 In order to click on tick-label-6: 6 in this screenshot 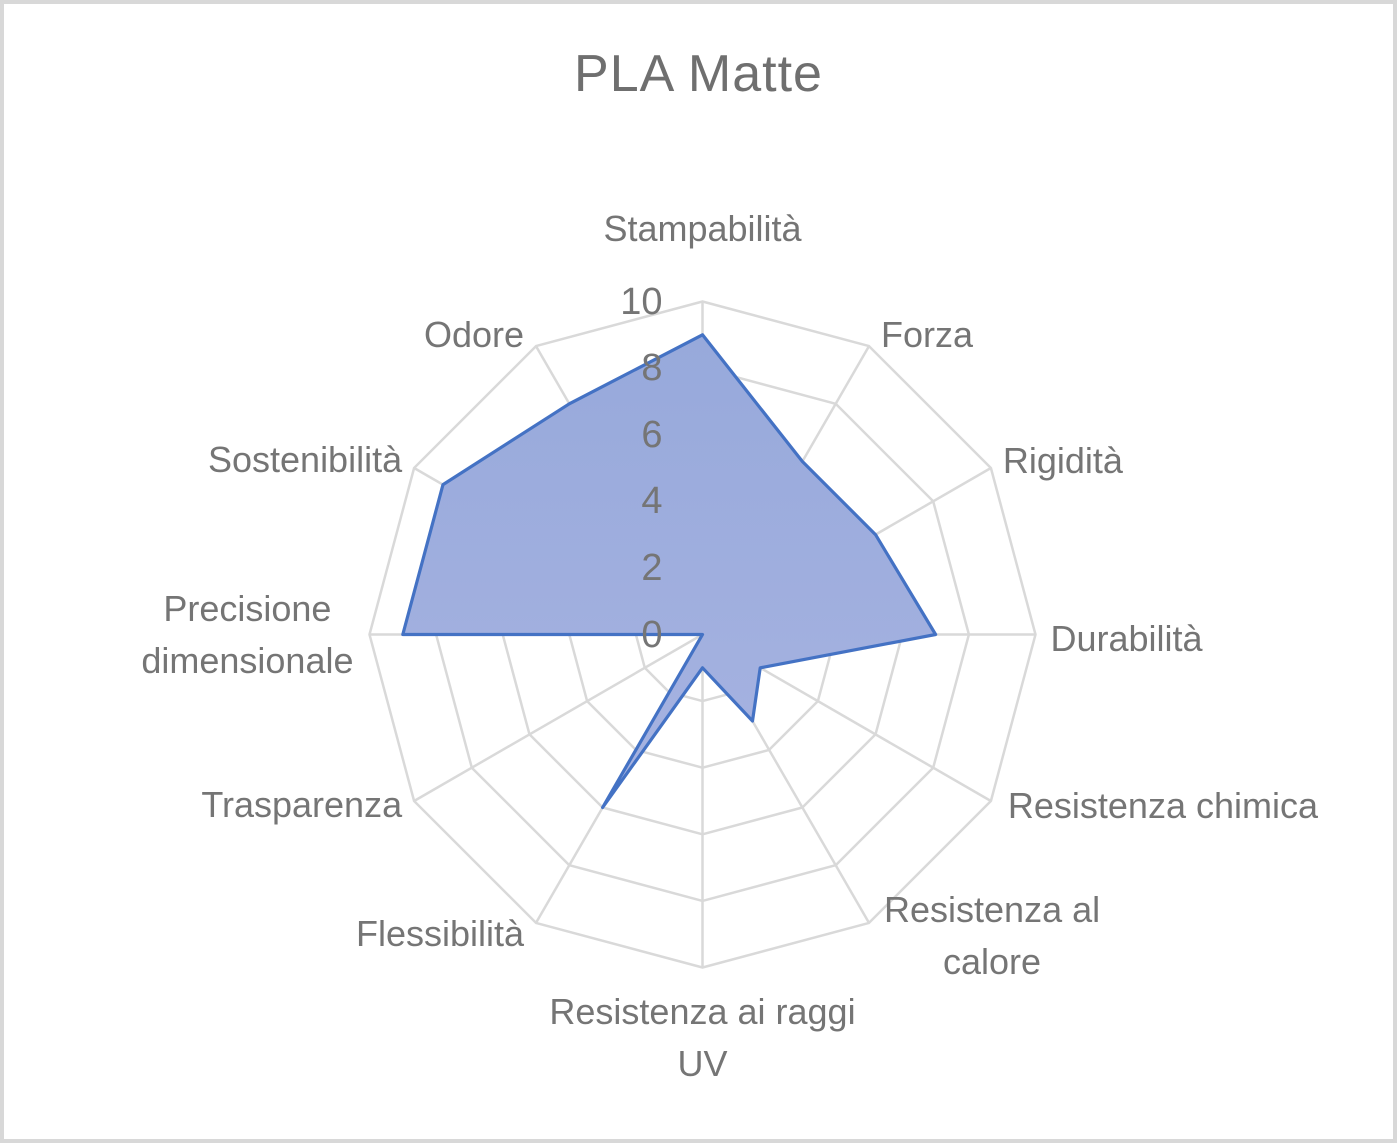, I will do `click(652, 434)`.